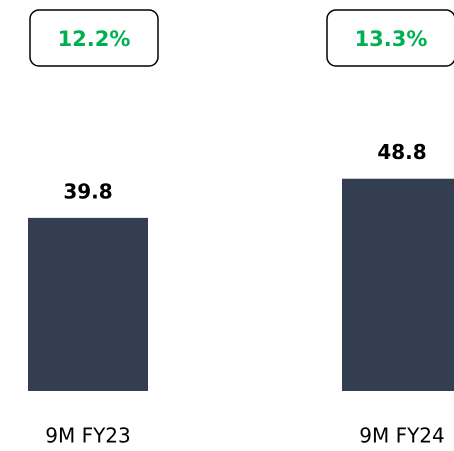 This screenshot has width=454, height=451. What do you see at coordinates (87, 191) in the screenshot?
I see `data-label: 39.8` at bounding box center [87, 191].